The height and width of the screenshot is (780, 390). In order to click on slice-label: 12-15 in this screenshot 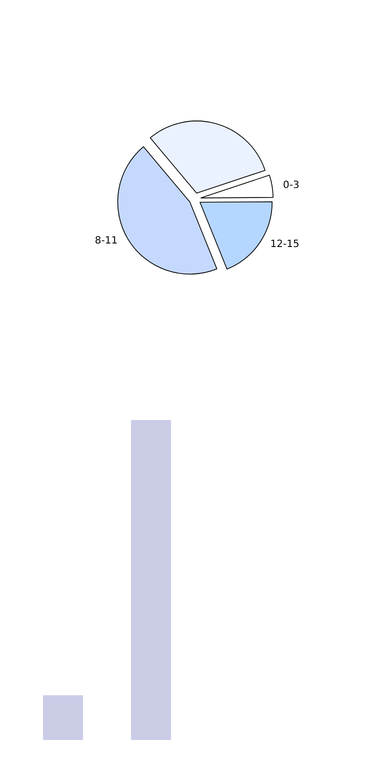, I will do `click(285, 244)`.